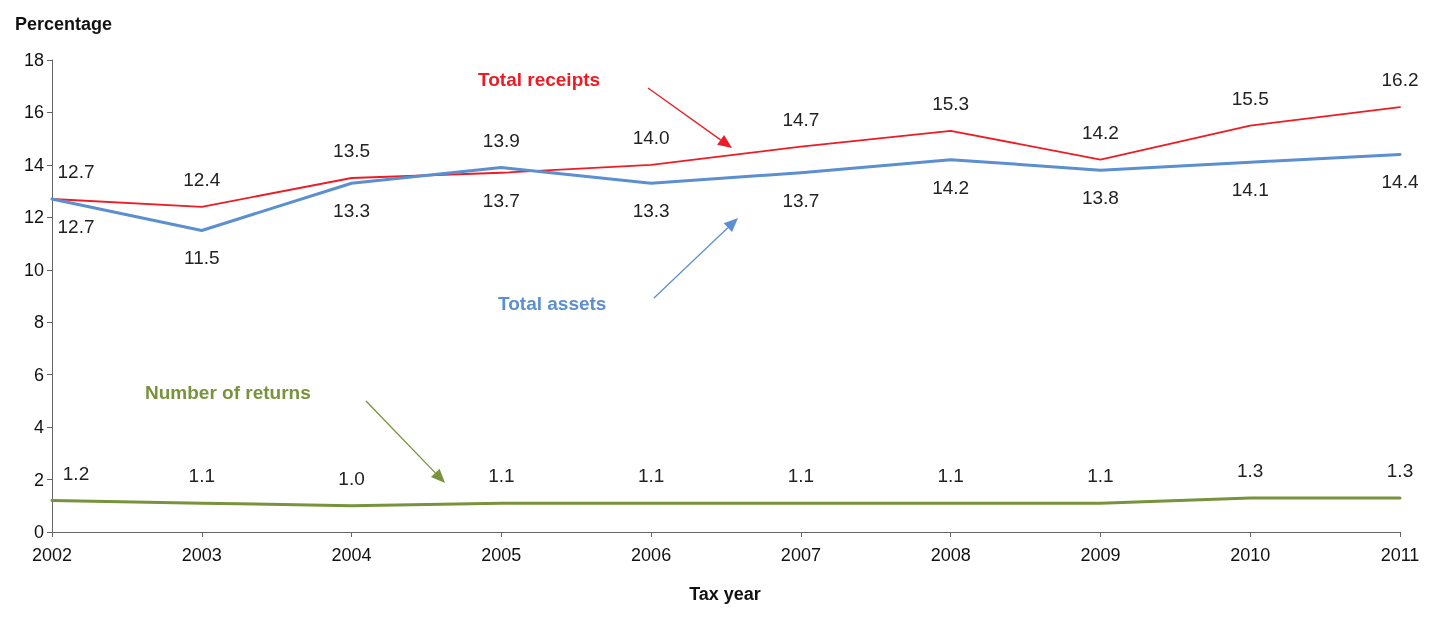  Describe the element at coordinates (1100, 198) in the screenshot. I see `data-label: 13.8` at that location.